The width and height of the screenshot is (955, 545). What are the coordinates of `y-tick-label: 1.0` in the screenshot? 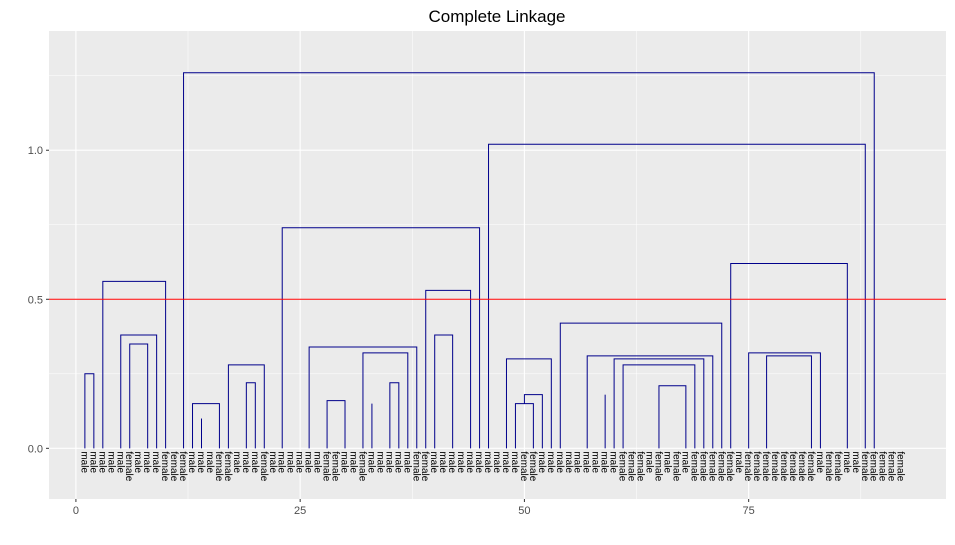 It's located at (35, 151).